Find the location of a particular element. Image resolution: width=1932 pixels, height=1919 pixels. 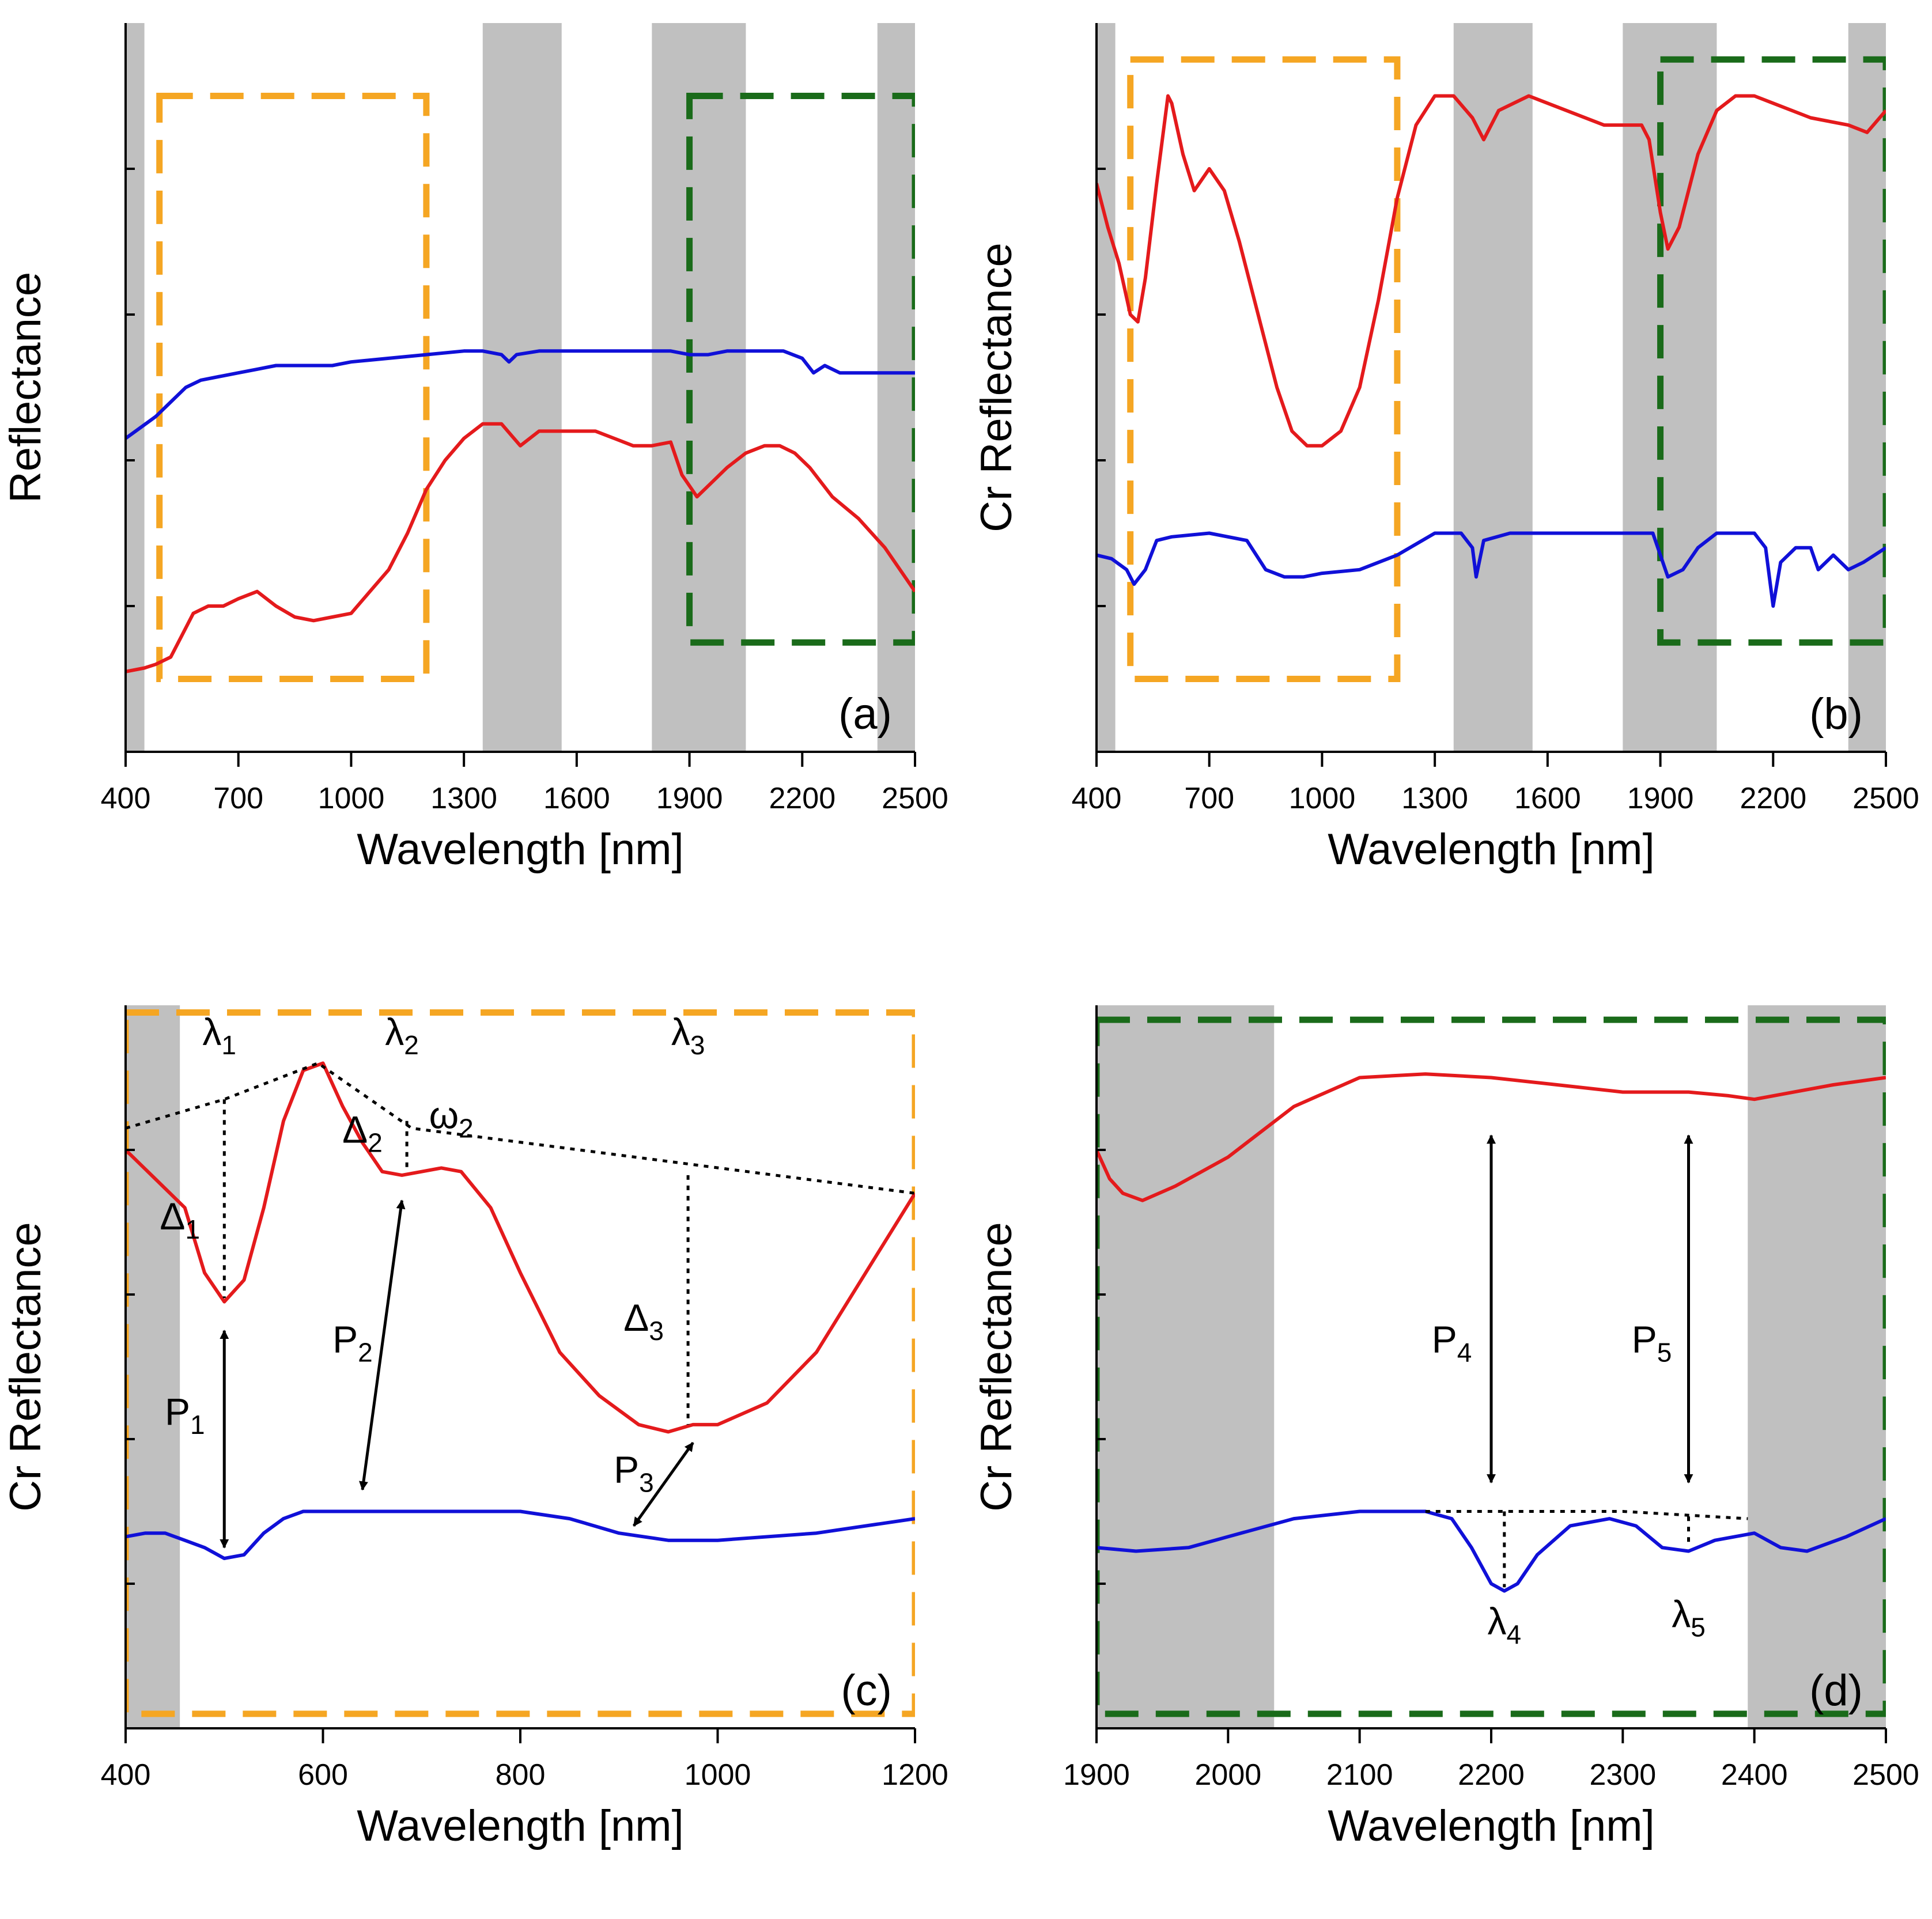

annotation-P5: P5 is located at coordinates (1652, 1342).